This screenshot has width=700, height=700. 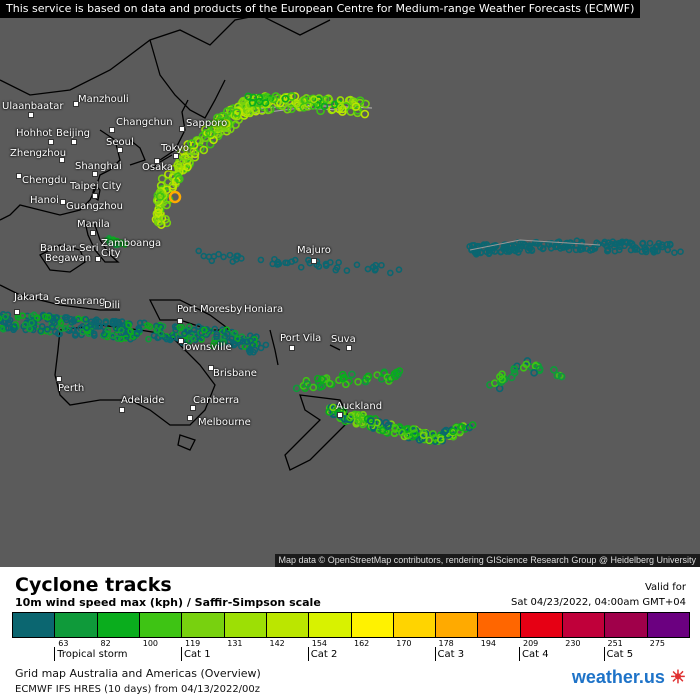 I want to click on city-label: Seoul, so click(x=120, y=142).